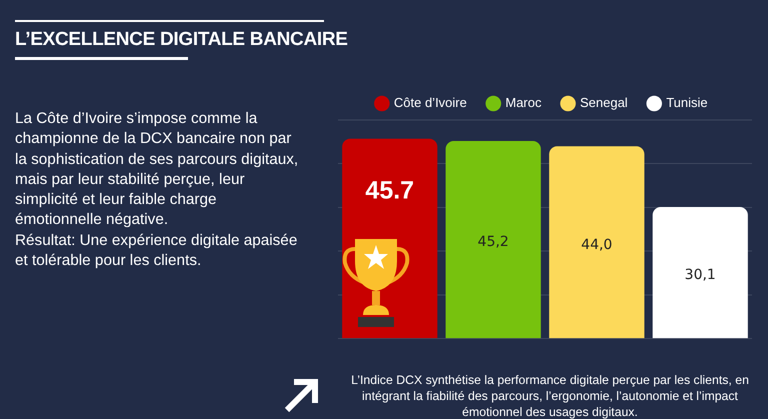 The width and height of the screenshot is (768, 419). I want to click on data-label: 45.7, so click(389, 190).